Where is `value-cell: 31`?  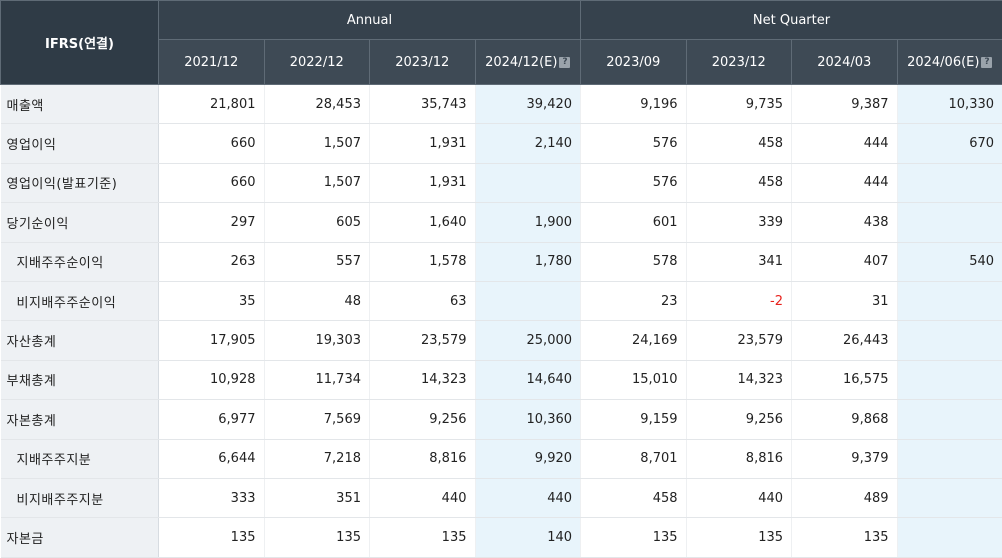 value-cell: 31 is located at coordinates (845, 300).